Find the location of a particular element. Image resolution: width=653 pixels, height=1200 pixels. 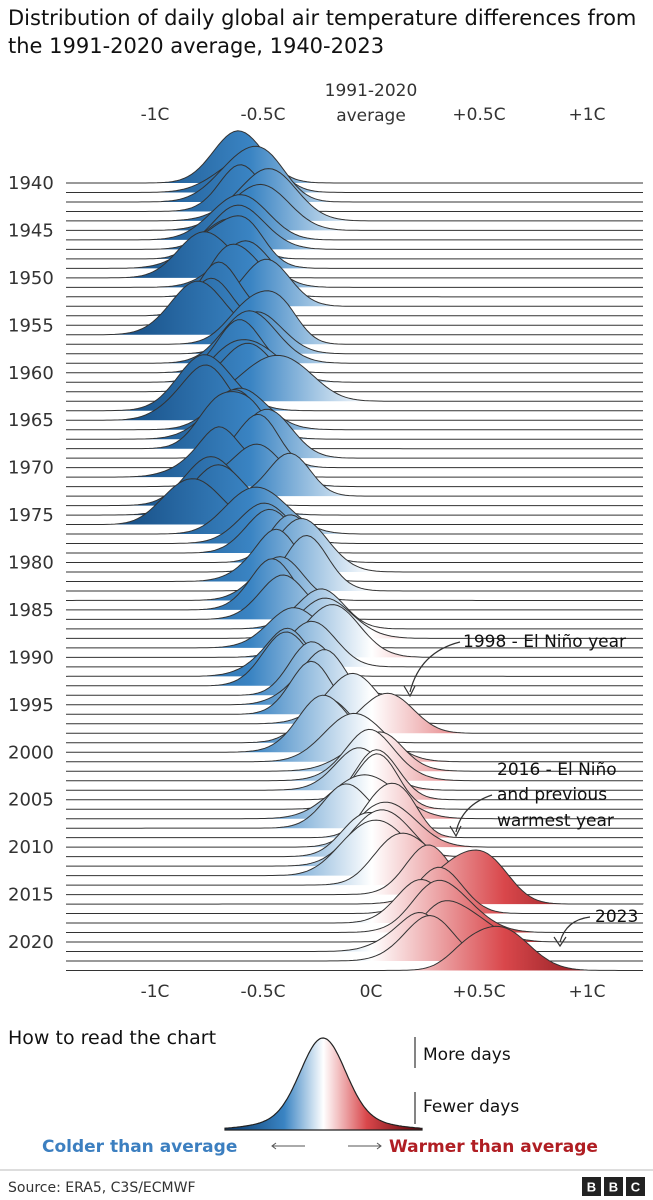

colder-arrowhead is located at coordinates (274, 1146).